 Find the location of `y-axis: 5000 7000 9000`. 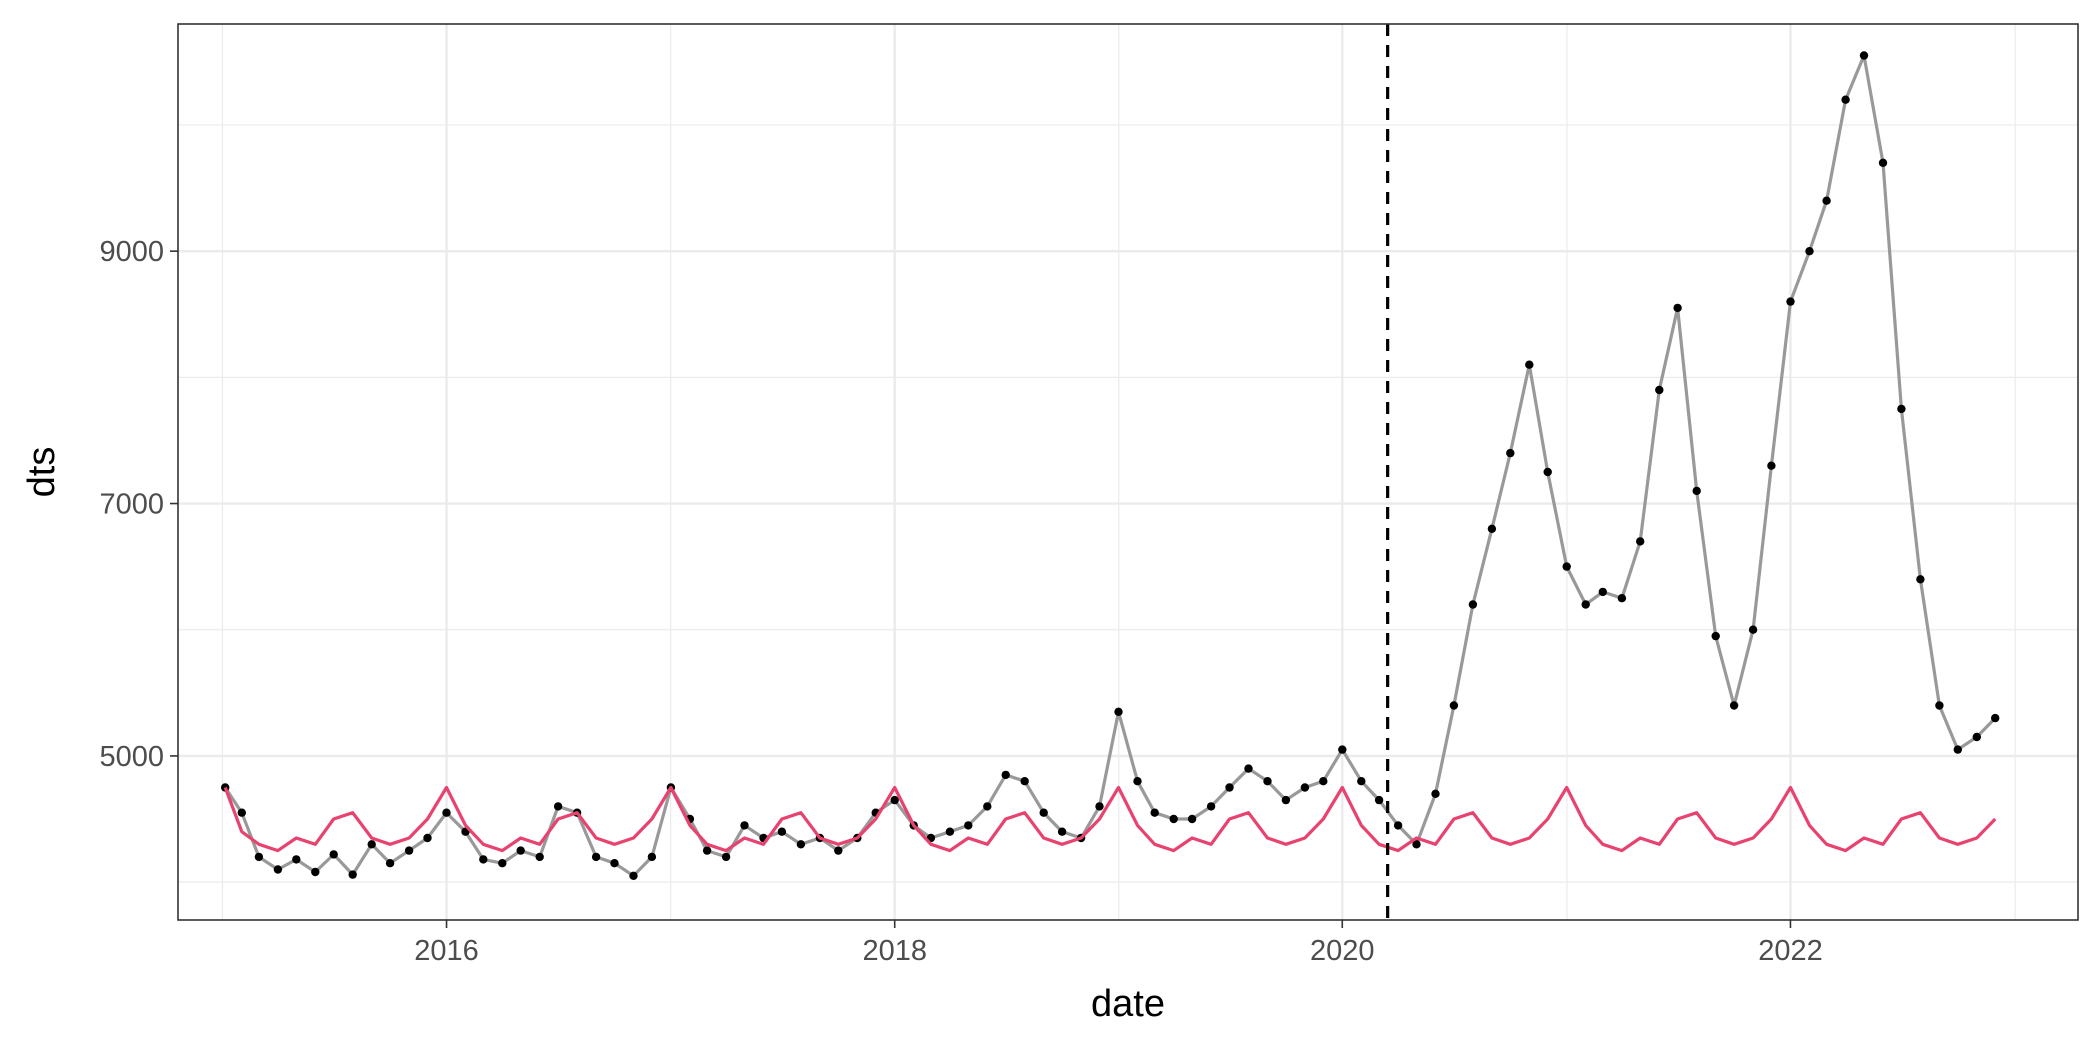

y-axis: 5000 7000 9000 is located at coordinates (138, 504).